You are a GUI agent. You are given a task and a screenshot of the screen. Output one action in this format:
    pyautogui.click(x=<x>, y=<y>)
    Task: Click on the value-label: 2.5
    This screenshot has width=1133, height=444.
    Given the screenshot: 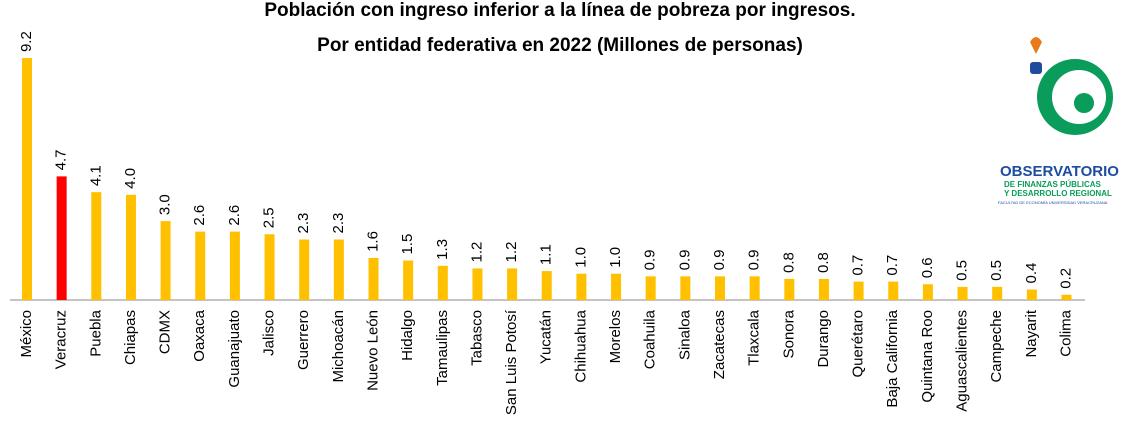 What is the action you would take?
    pyautogui.click(x=269, y=217)
    